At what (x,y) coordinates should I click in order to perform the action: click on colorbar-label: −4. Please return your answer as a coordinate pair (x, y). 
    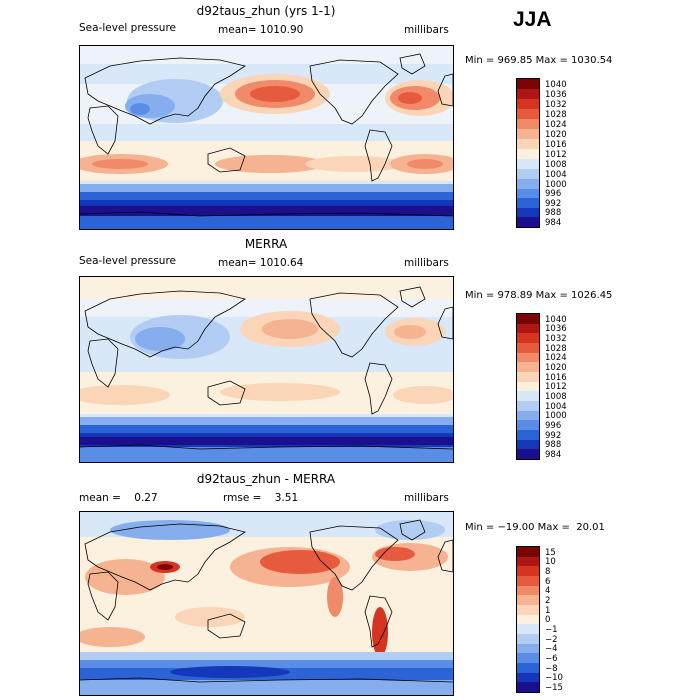
    Looking at the image, I should click on (551, 649).